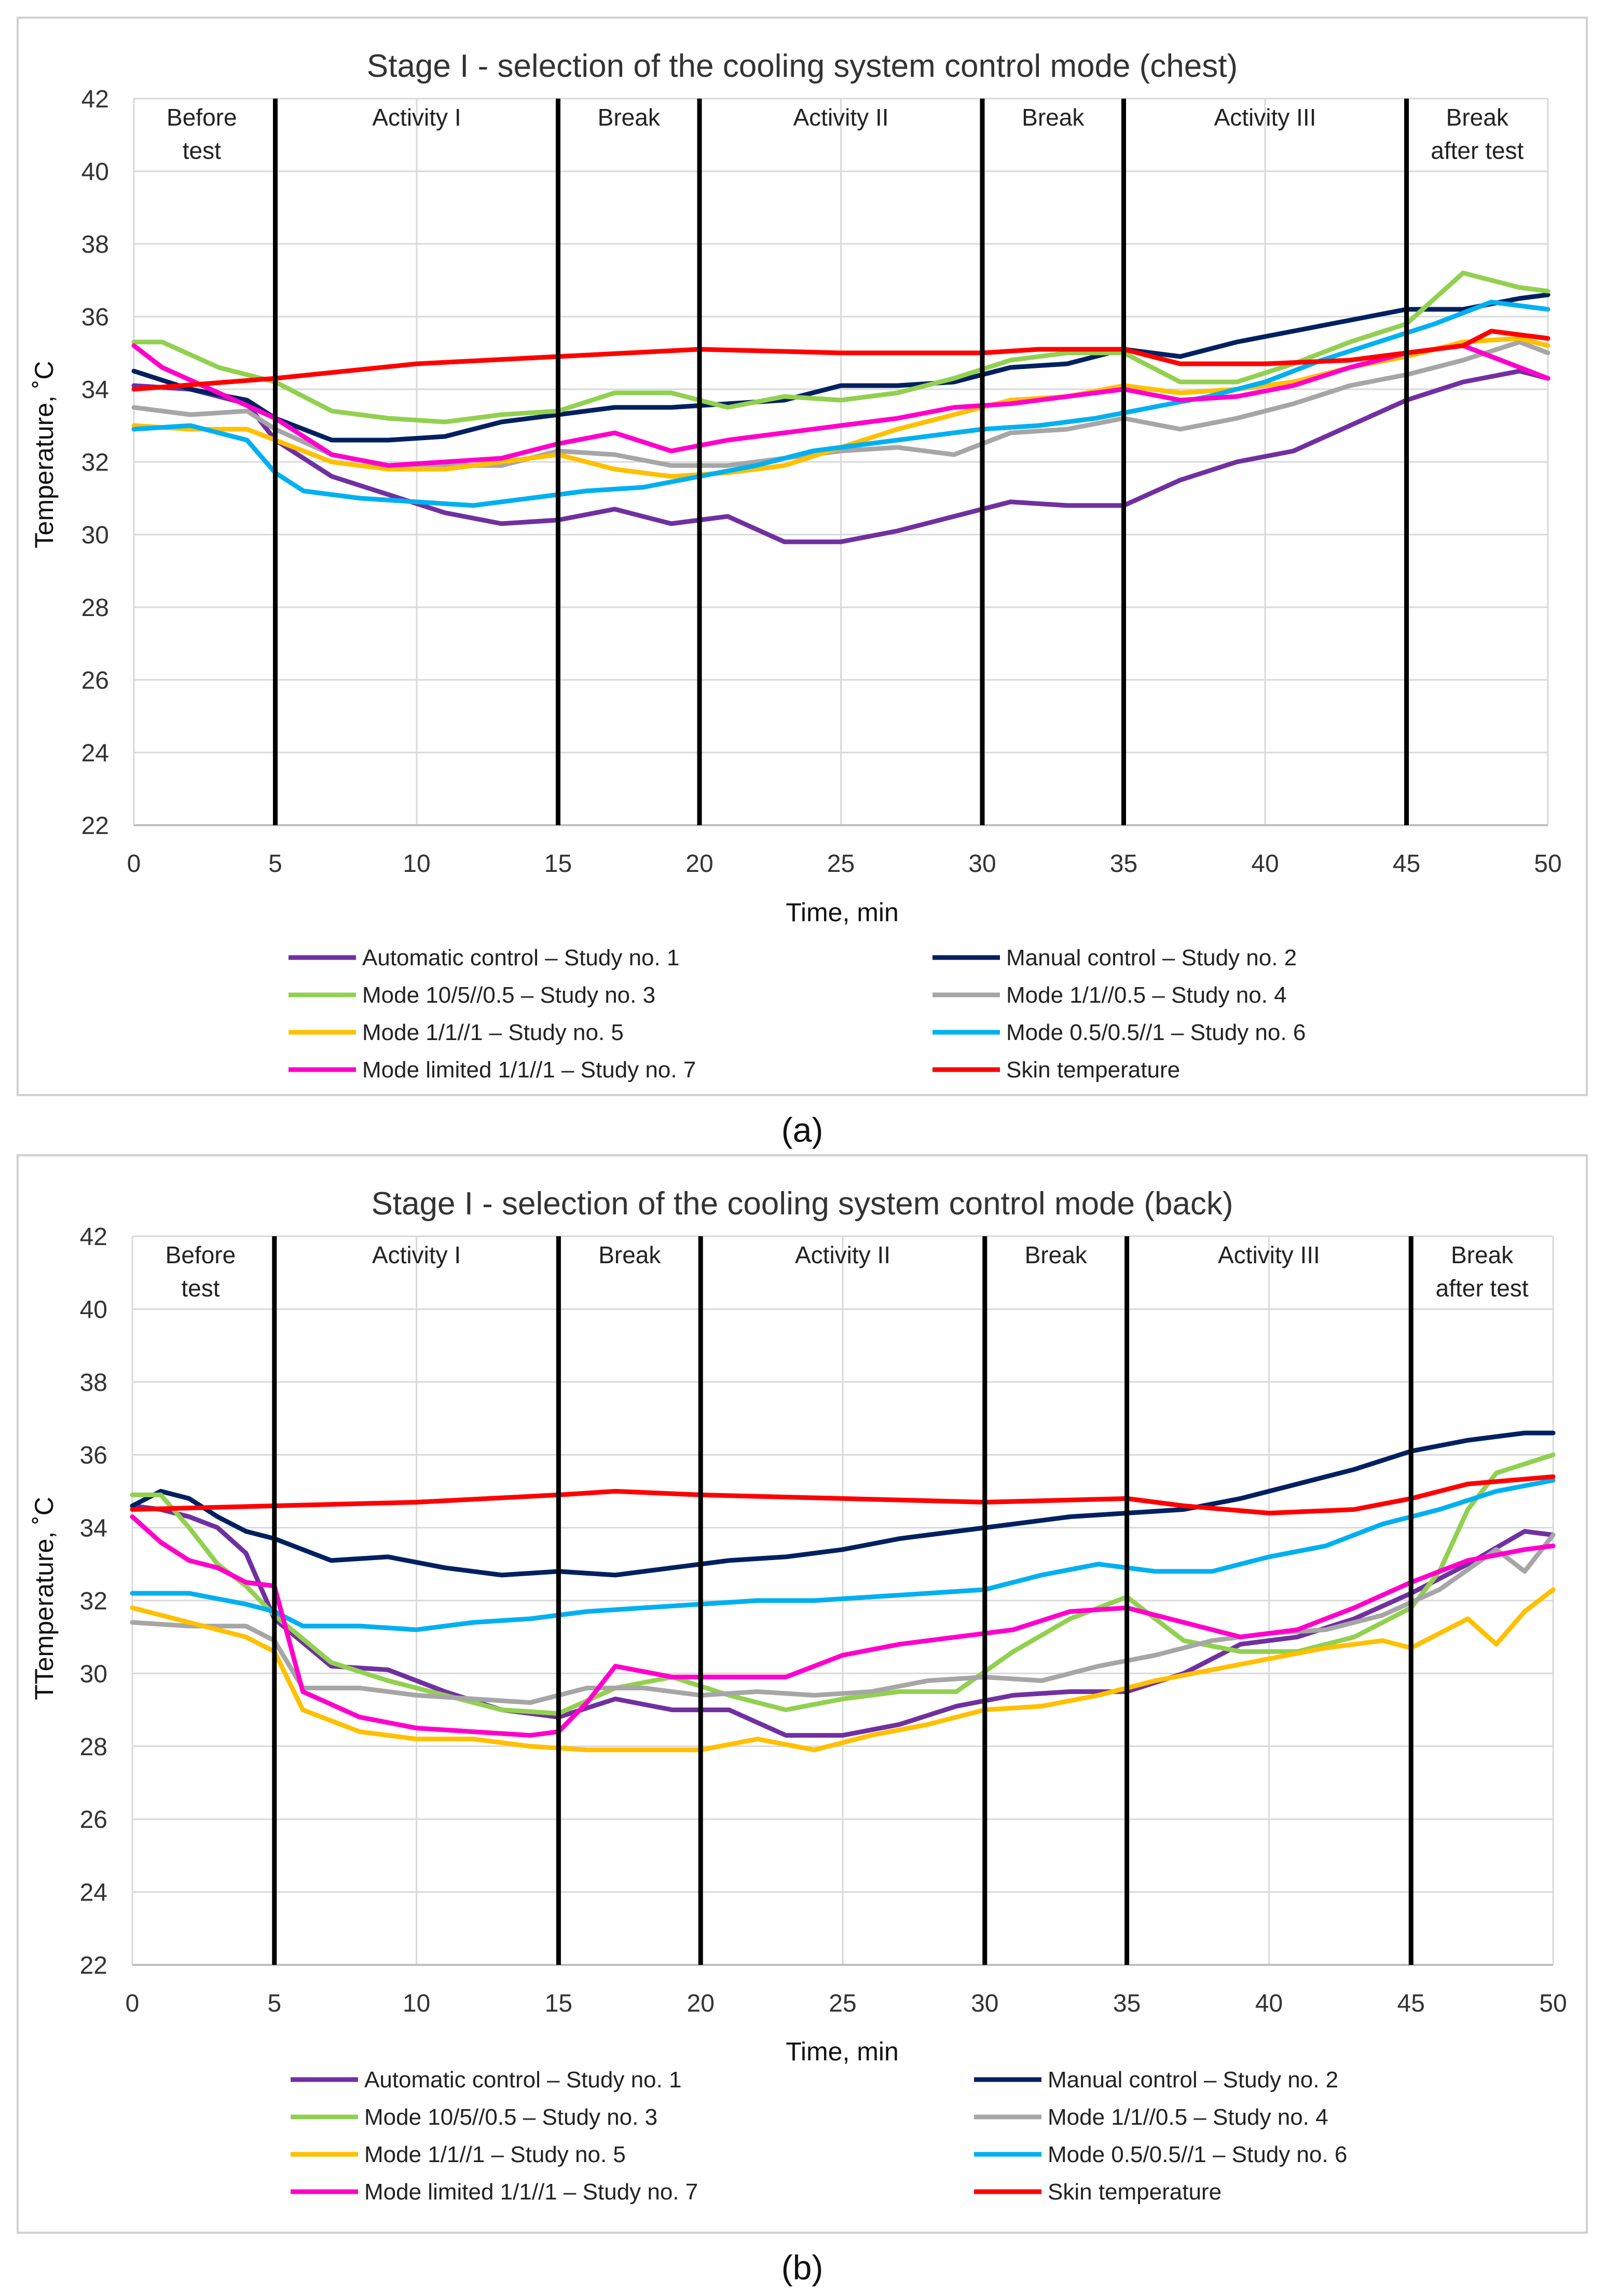 Image resolution: width=1605 pixels, height=2296 pixels. I want to click on chart-a-phase-label: Activity II, so click(840, 117).